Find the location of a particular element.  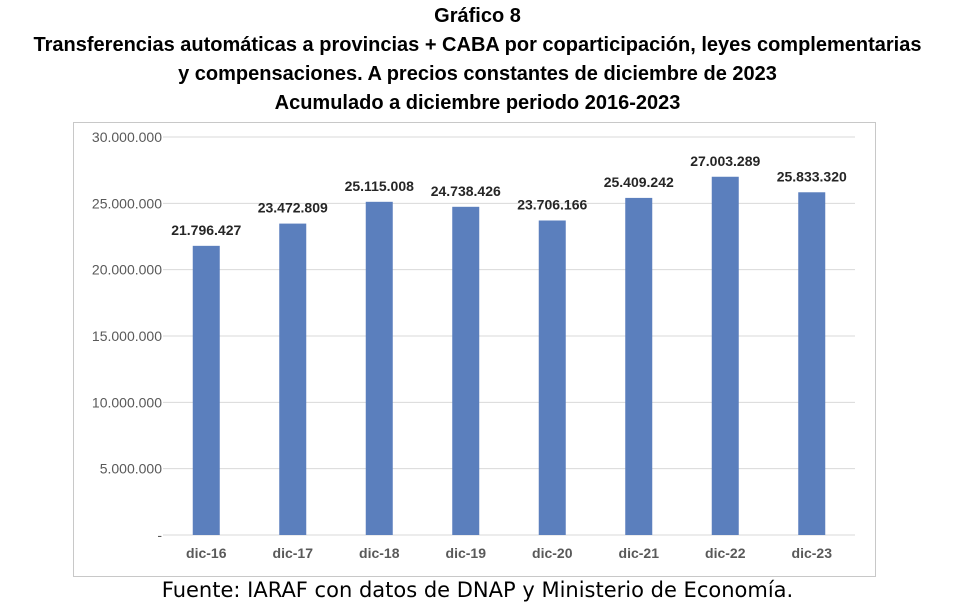

figure-label: Gráfico 8 is located at coordinates (477, 16).